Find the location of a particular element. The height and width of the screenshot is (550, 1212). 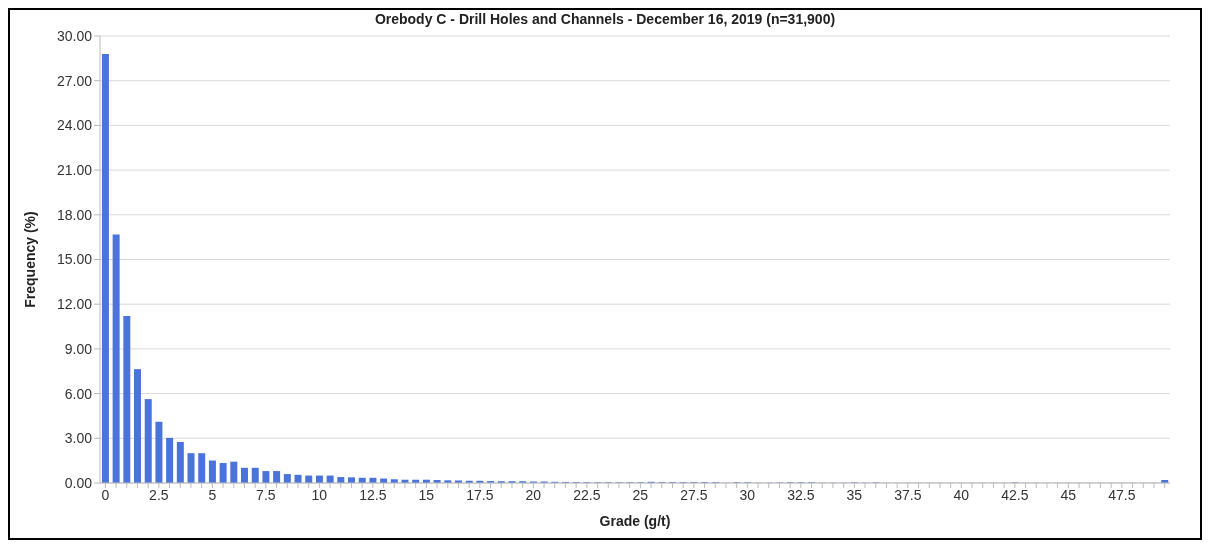

x-tick-label: 20 is located at coordinates (533, 494).